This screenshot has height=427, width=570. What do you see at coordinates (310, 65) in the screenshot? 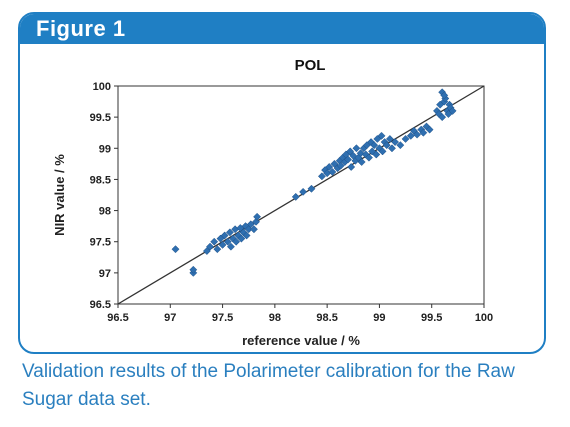
I see `chart-title: POL` at bounding box center [310, 65].